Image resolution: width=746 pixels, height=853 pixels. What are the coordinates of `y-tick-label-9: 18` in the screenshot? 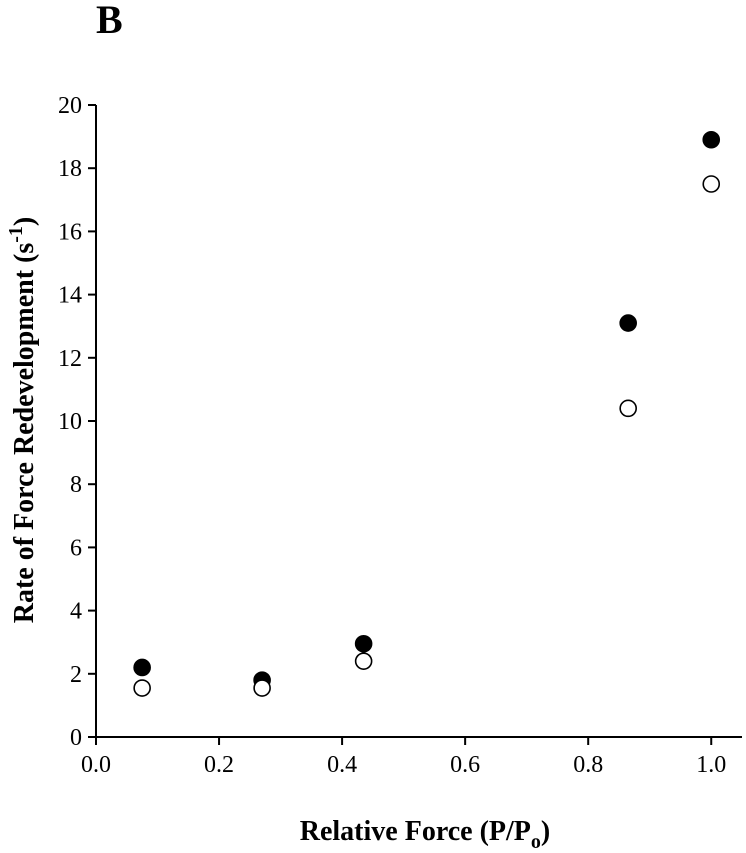 It's located at (70, 169).